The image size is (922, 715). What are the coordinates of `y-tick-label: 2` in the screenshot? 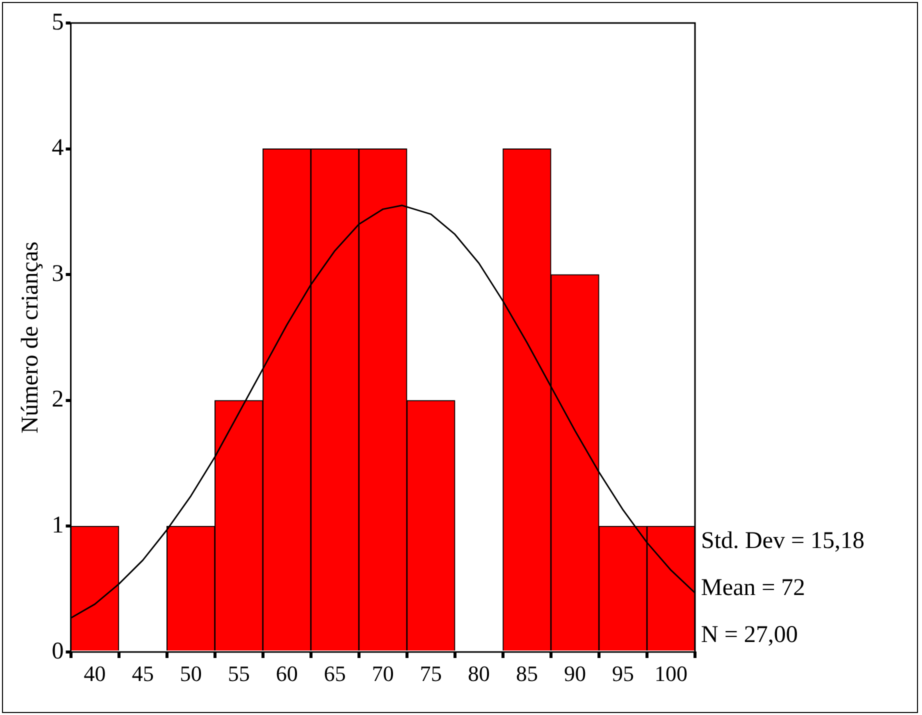 It's located at (58, 399).